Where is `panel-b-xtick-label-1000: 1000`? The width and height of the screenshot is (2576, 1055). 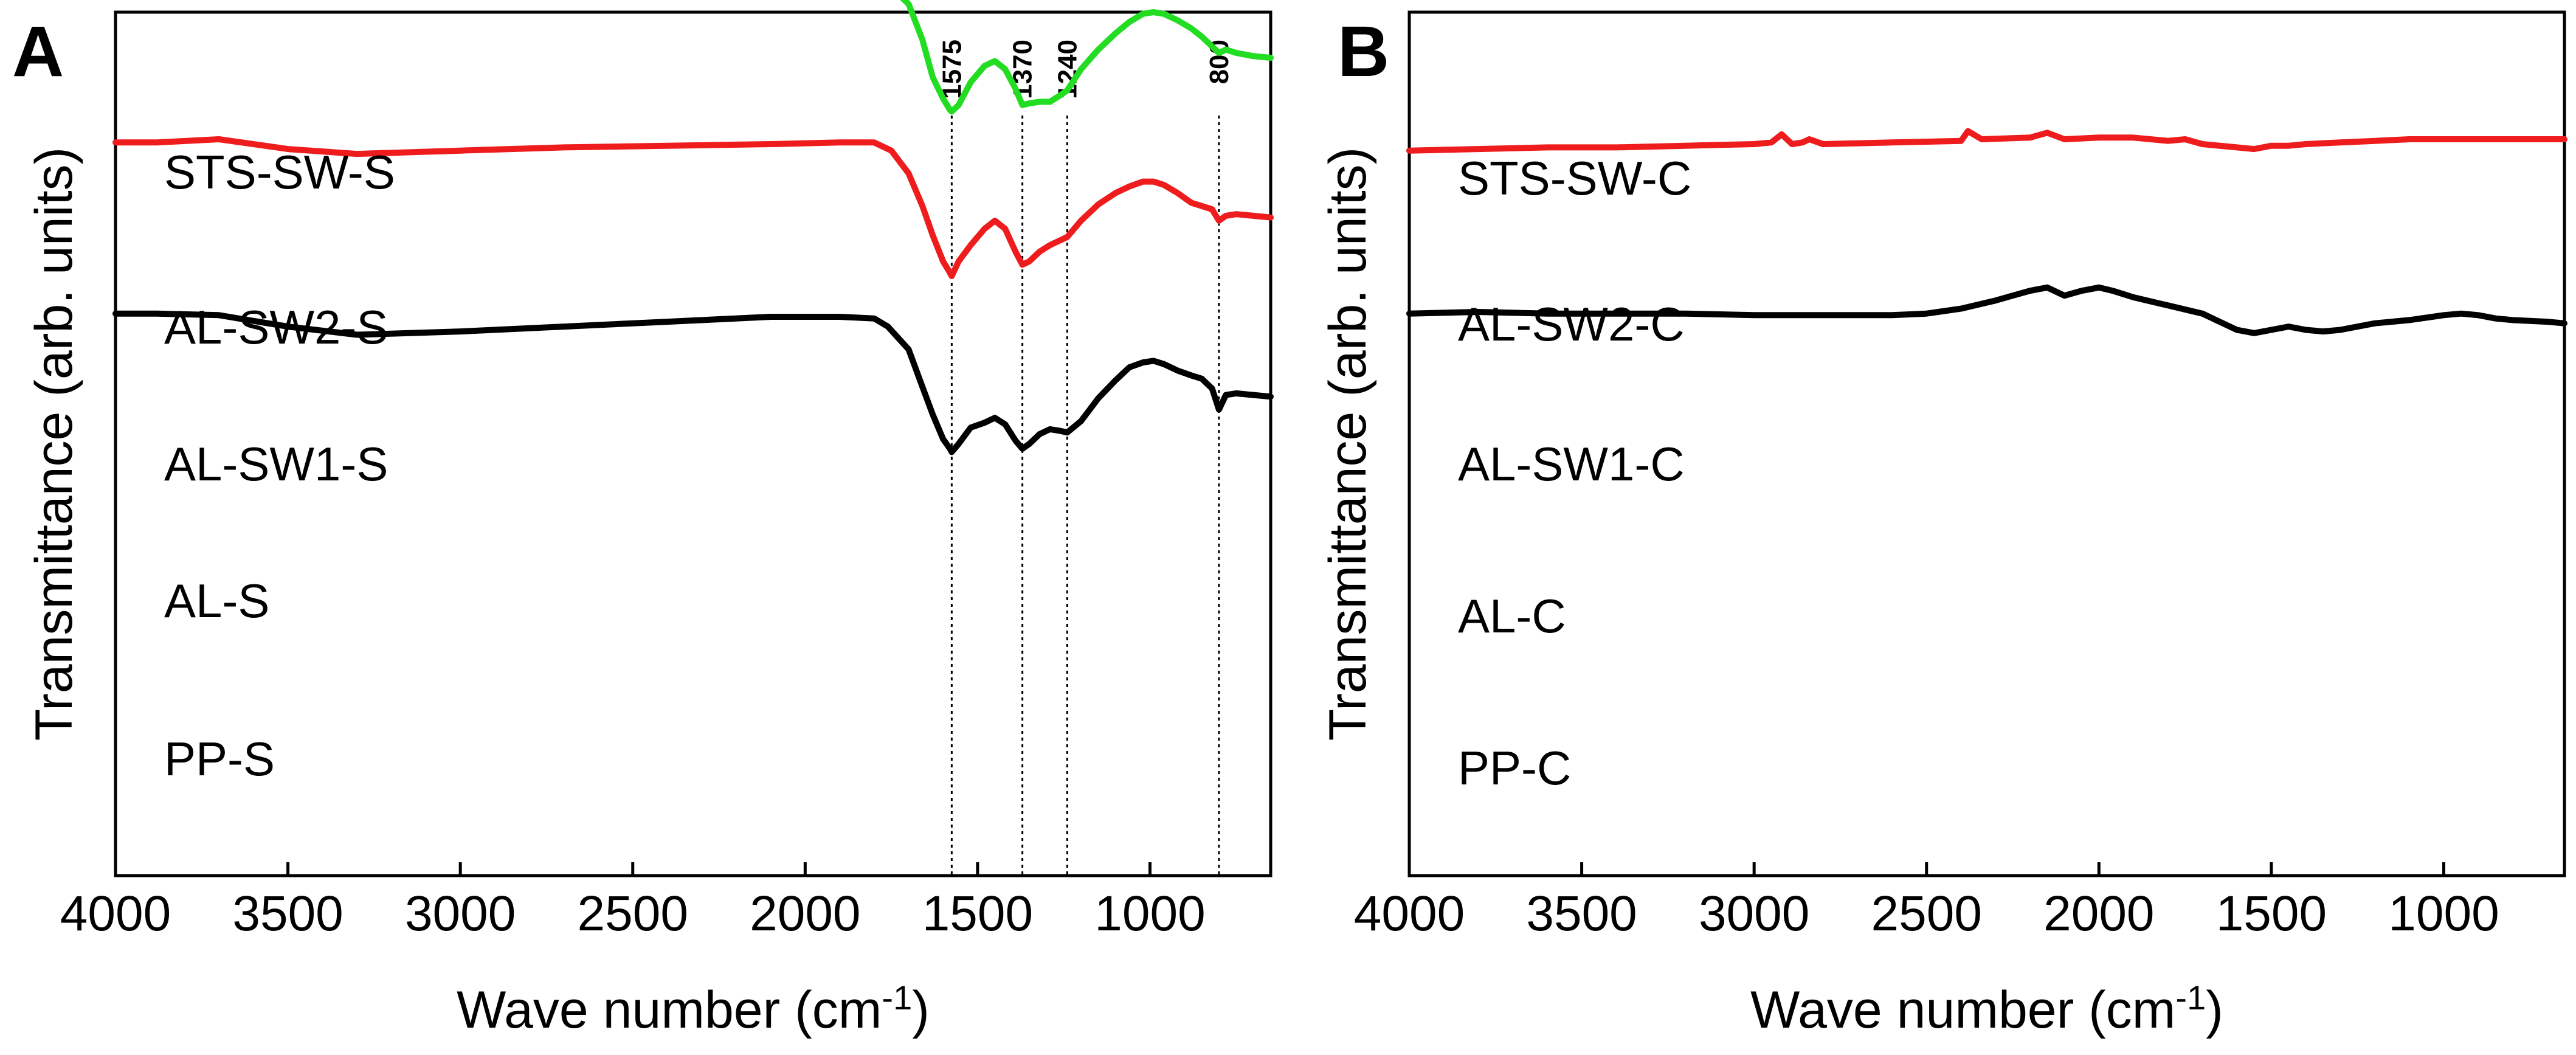
panel-b-xtick-label-1000: 1000 is located at coordinates (2444, 913).